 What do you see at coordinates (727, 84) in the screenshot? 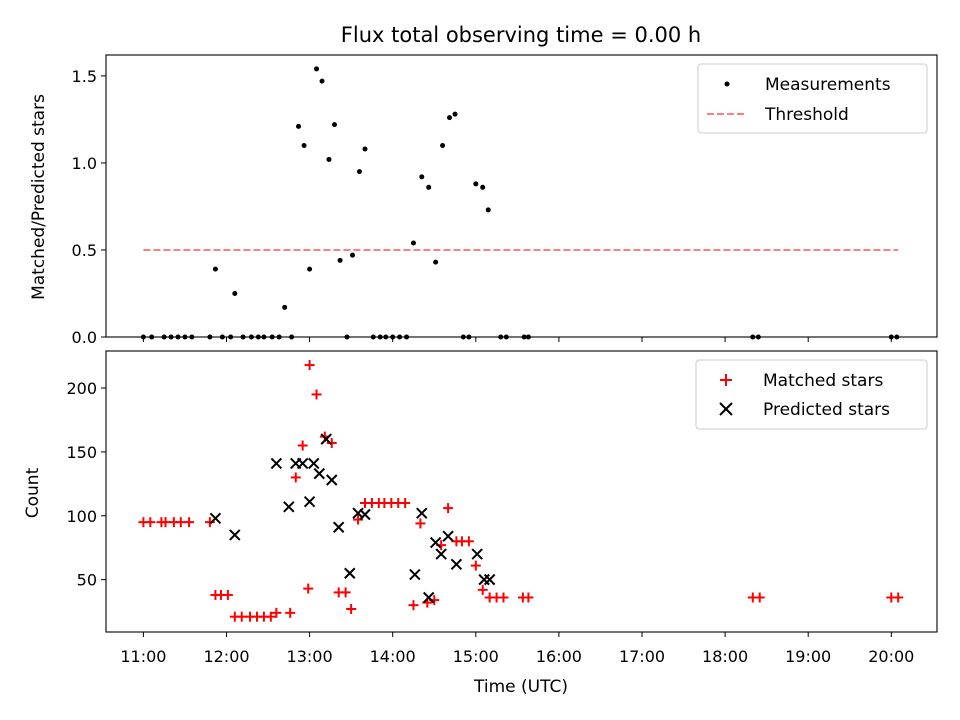
I see `legend-measurements-marker` at bounding box center [727, 84].